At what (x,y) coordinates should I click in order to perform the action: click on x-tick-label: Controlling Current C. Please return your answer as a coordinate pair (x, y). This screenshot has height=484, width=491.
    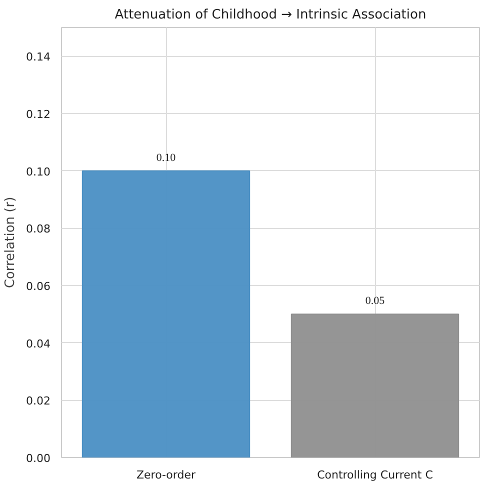
    Looking at the image, I should click on (375, 475).